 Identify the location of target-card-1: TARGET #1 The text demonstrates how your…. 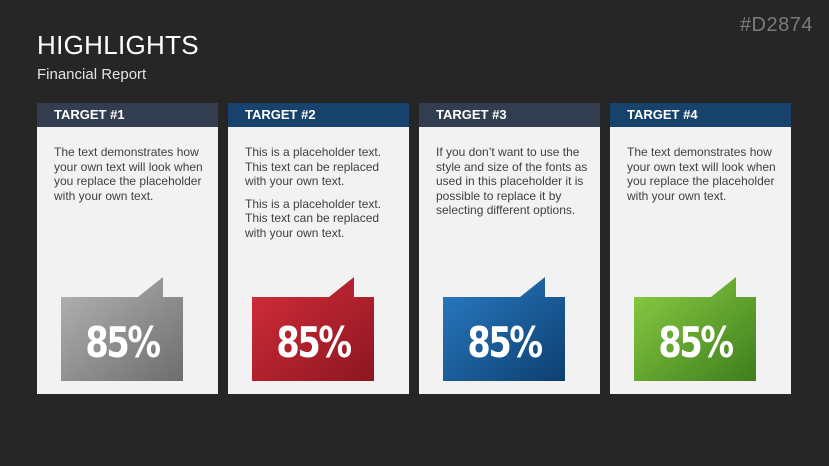
(127, 248).